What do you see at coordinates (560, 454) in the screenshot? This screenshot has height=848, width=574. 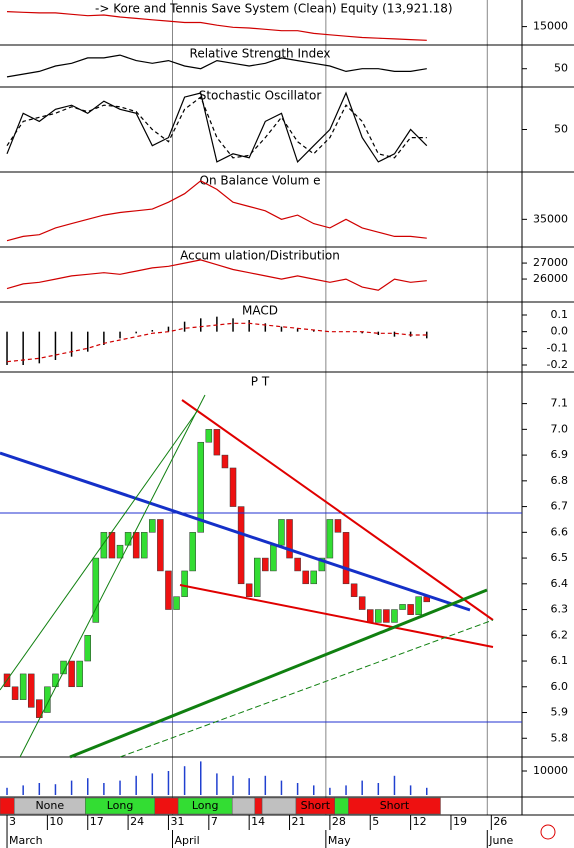 I see `y-tick-label: 6.9` at bounding box center [560, 454].